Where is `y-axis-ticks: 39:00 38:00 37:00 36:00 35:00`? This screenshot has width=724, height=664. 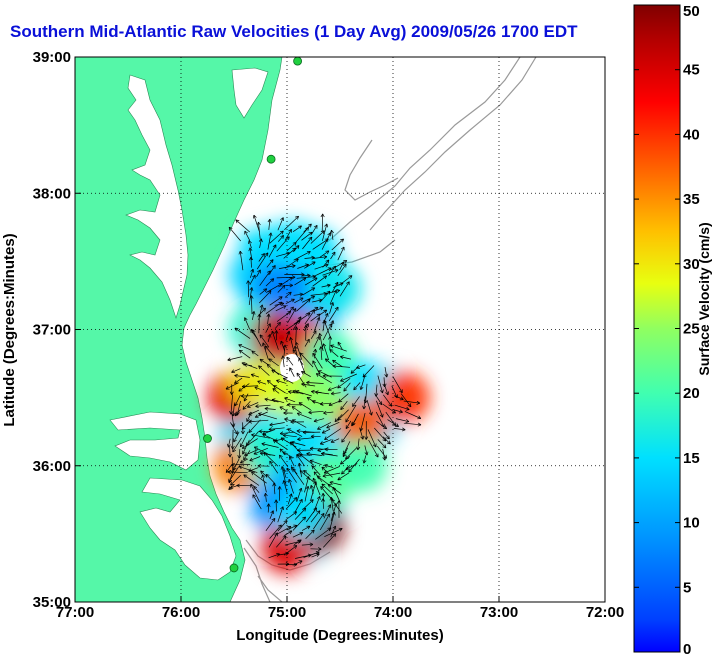
y-axis-ticks: 39:00 38:00 37:00 36:00 35:00 is located at coordinates (57, 330).